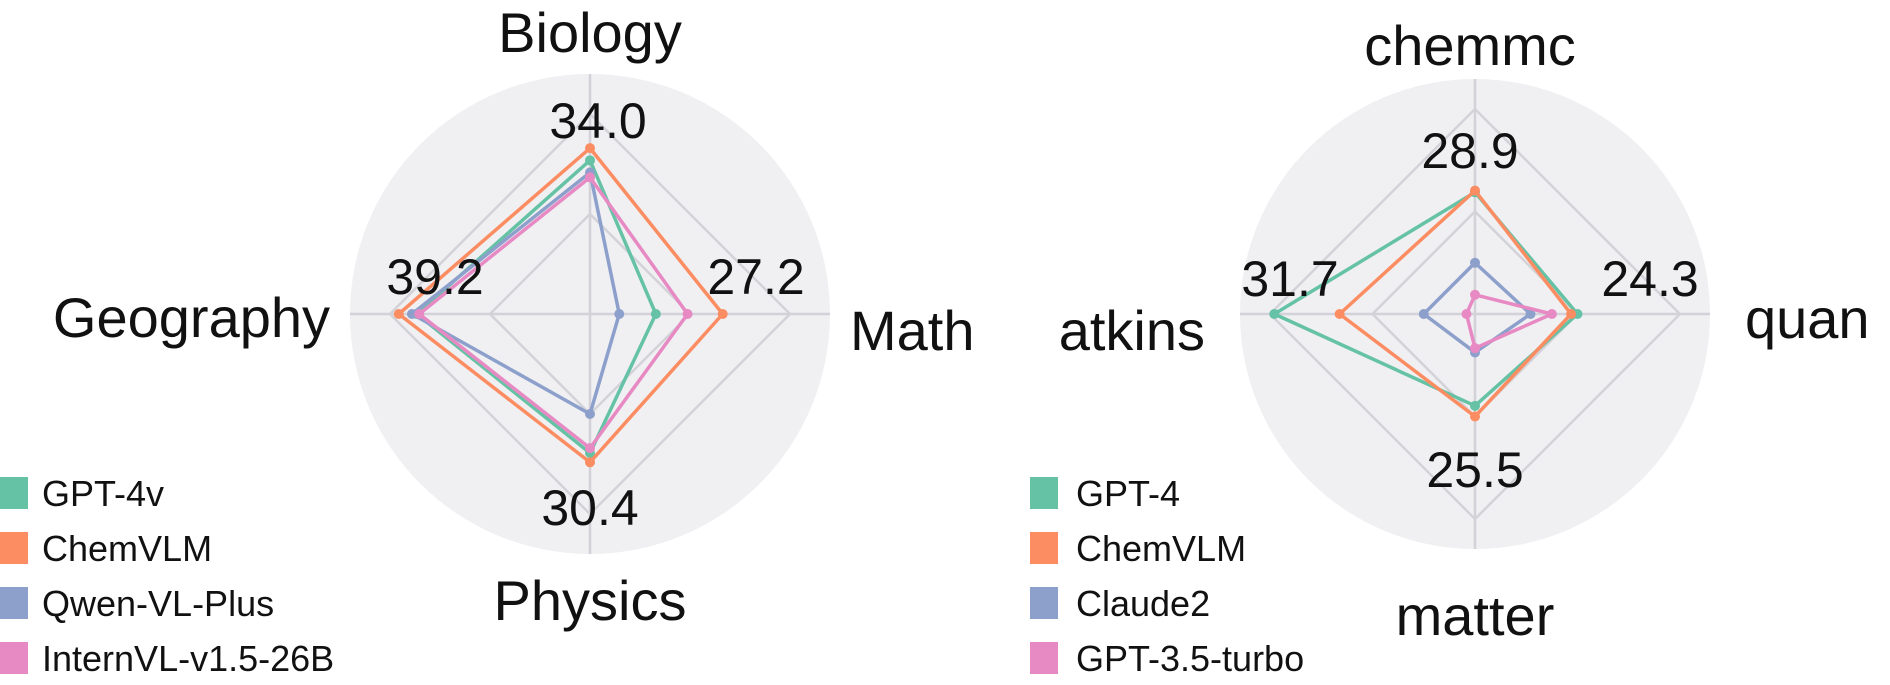 This screenshot has height=685, width=1890. Describe the element at coordinates (1475, 190) in the screenshot. I see `series-point-chemvlm-chemmc` at that location.